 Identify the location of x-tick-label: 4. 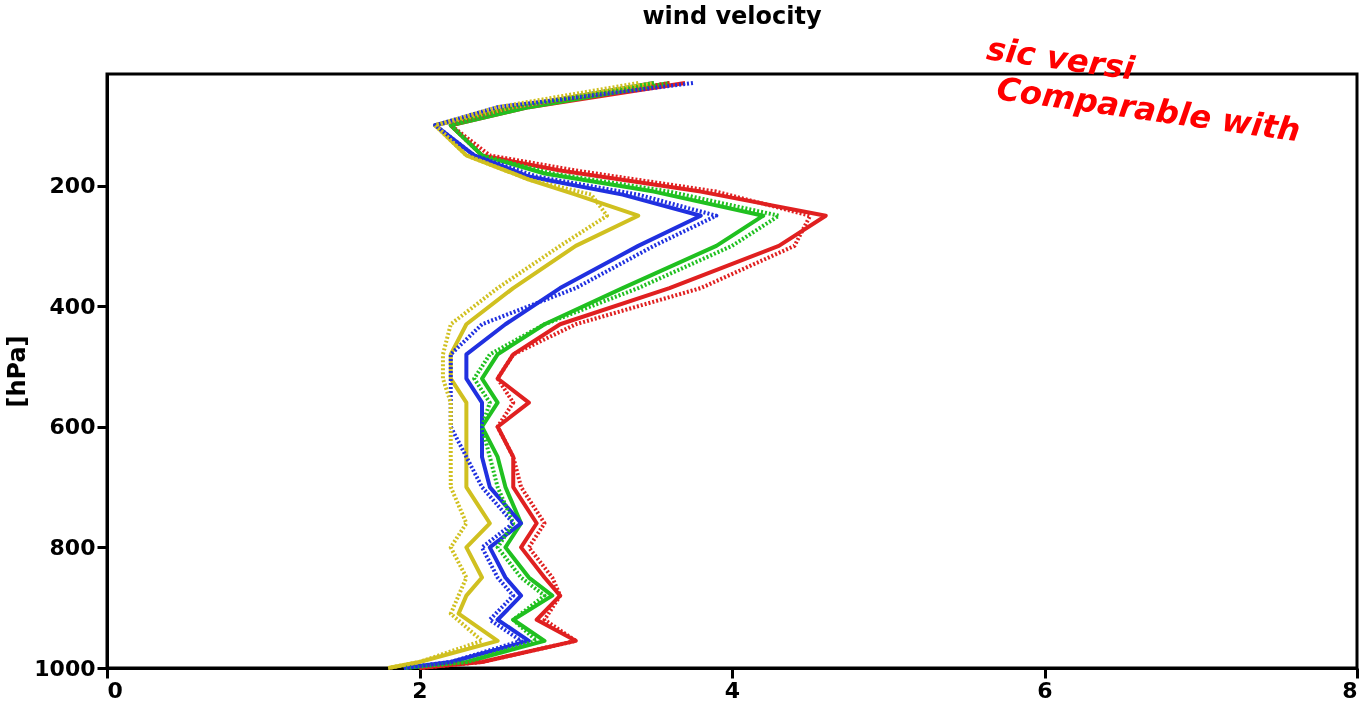
(732, 690).